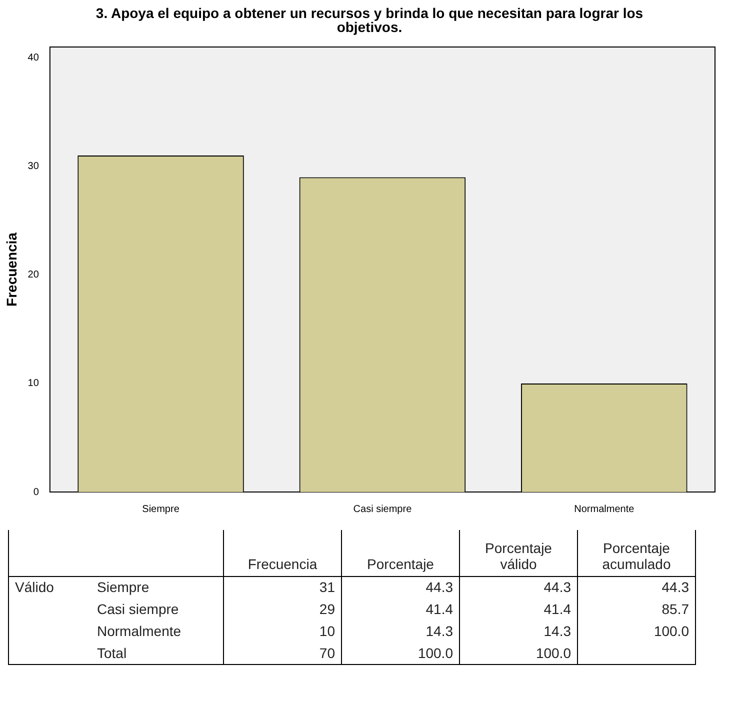 The height and width of the screenshot is (702, 739). I want to click on category-label: Normalmente, so click(139, 631).